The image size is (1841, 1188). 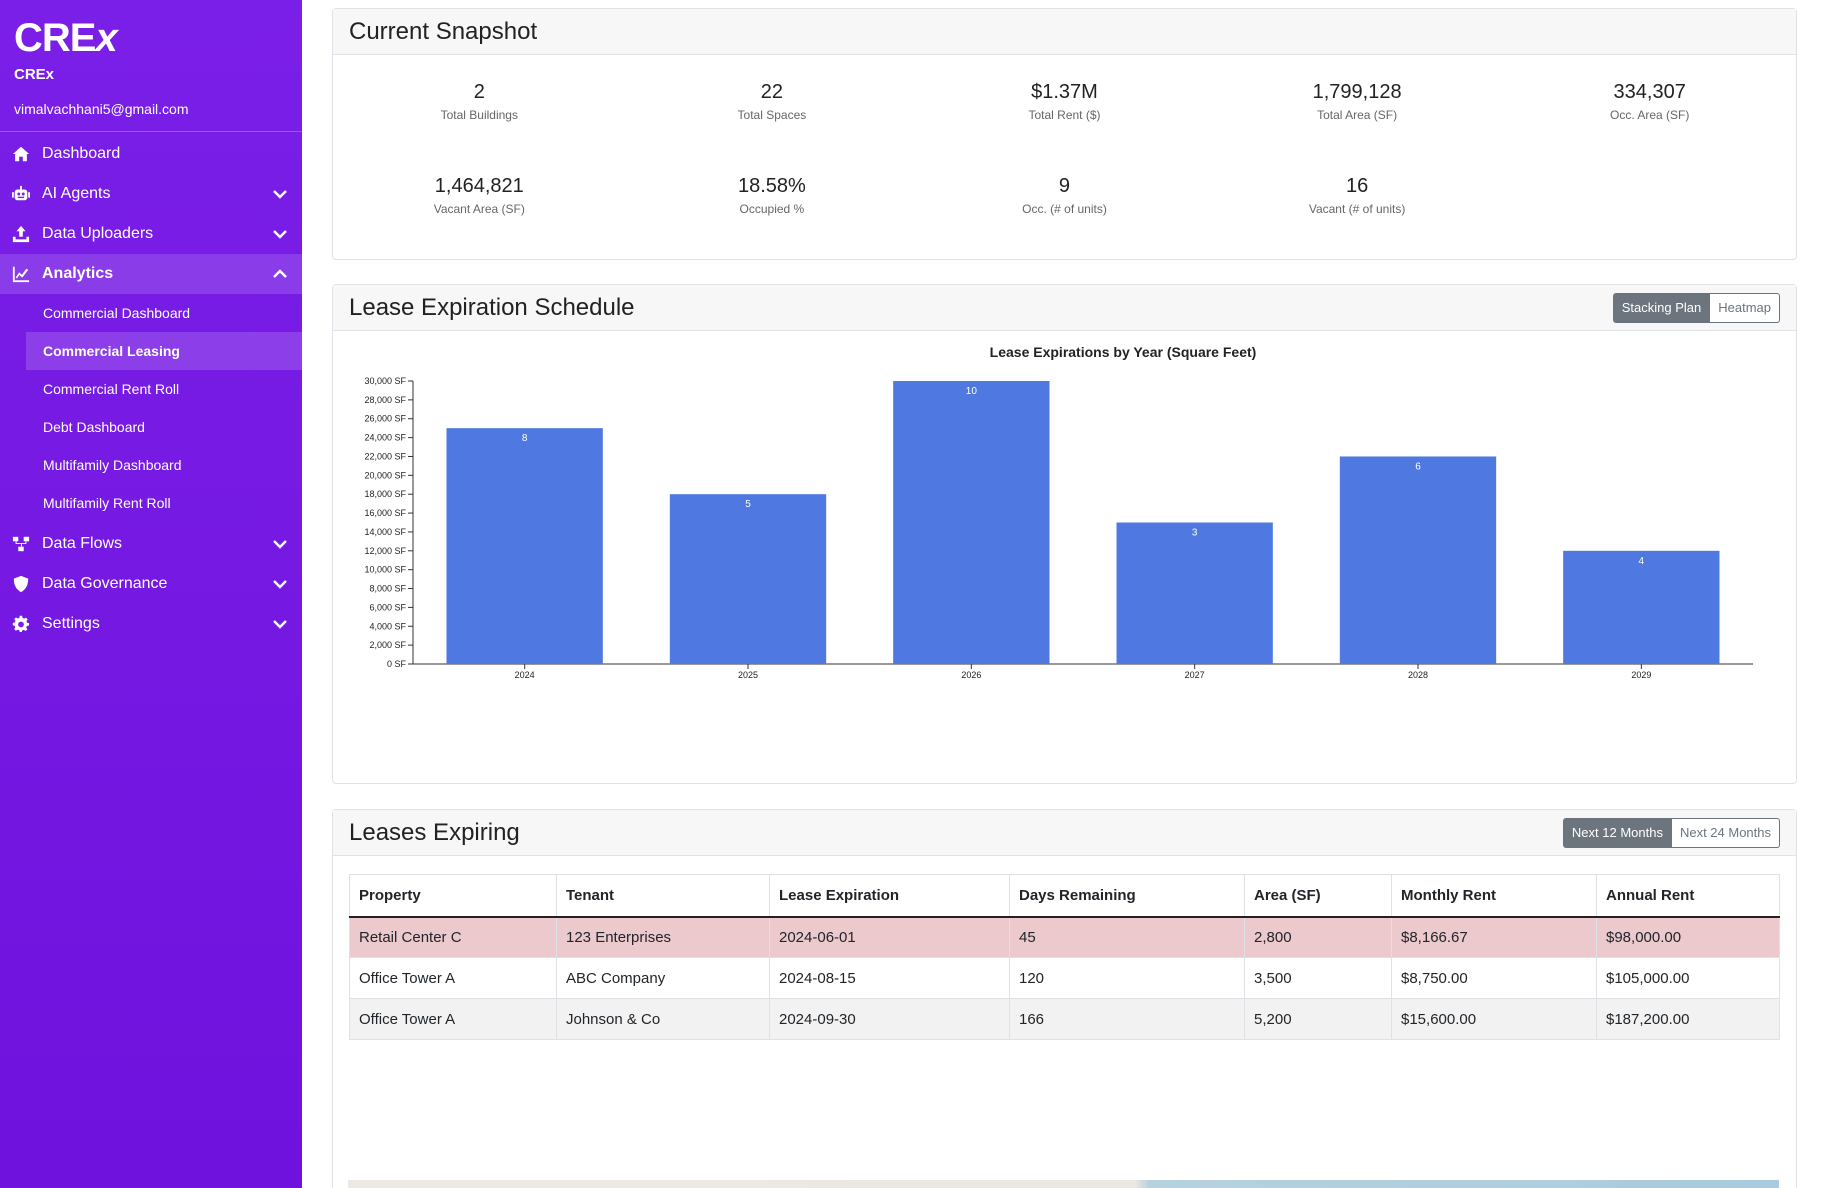 I want to click on sidebar-subitem-debt-dashboard: Debt Dashboard, so click(x=94, y=427).